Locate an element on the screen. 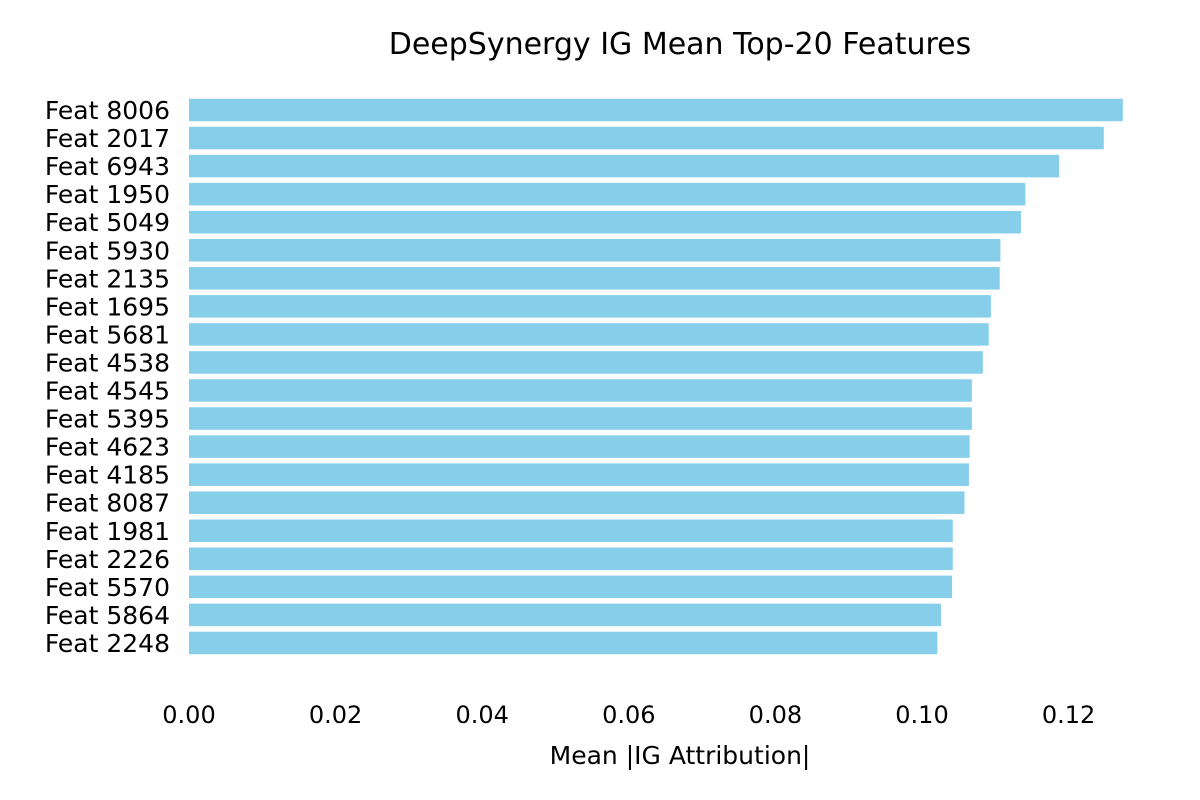 This screenshot has height=800, width=1200. x-tick-label: 0.10 is located at coordinates (921, 715).